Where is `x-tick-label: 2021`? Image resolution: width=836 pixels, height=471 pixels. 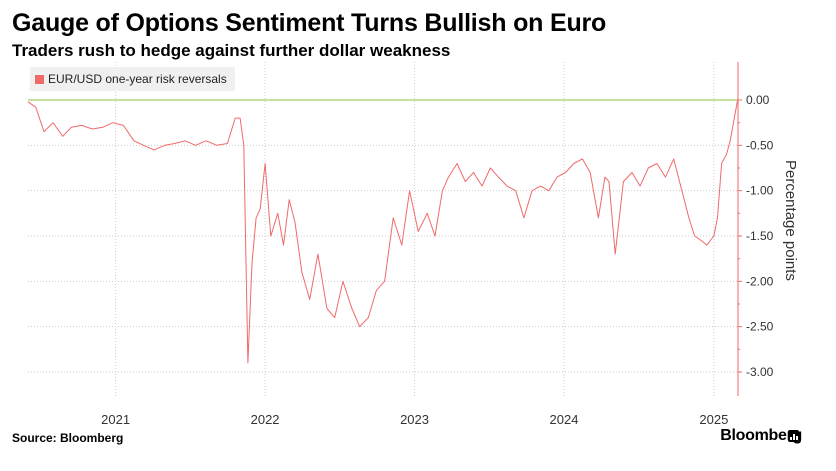 x-tick-label: 2021 is located at coordinates (115, 419).